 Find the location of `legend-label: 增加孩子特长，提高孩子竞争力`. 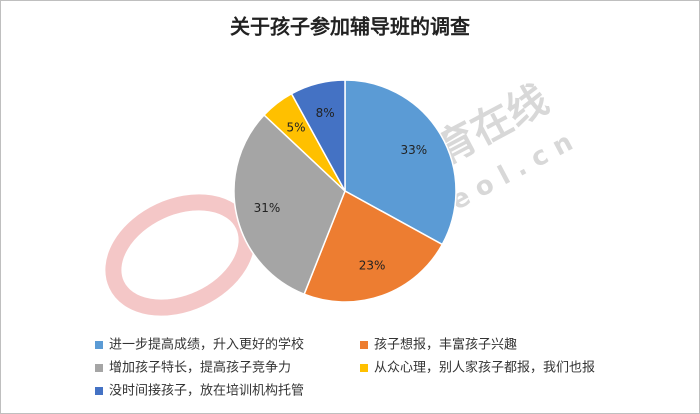

legend-label: 增加孩子特长，提高孩子竞争力 is located at coordinates (200, 368).